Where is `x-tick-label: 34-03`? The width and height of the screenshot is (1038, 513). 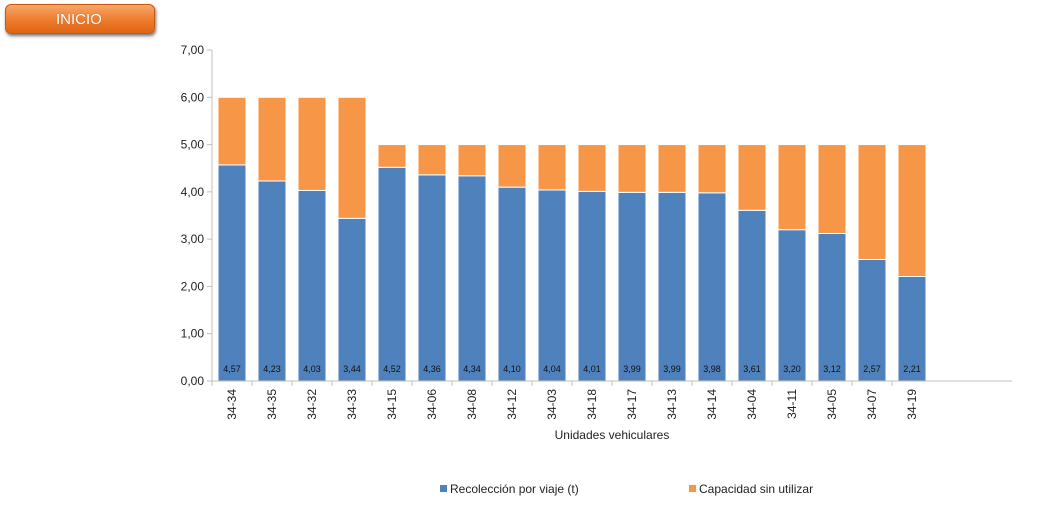 x-tick-label: 34-03 is located at coordinates (552, 404).